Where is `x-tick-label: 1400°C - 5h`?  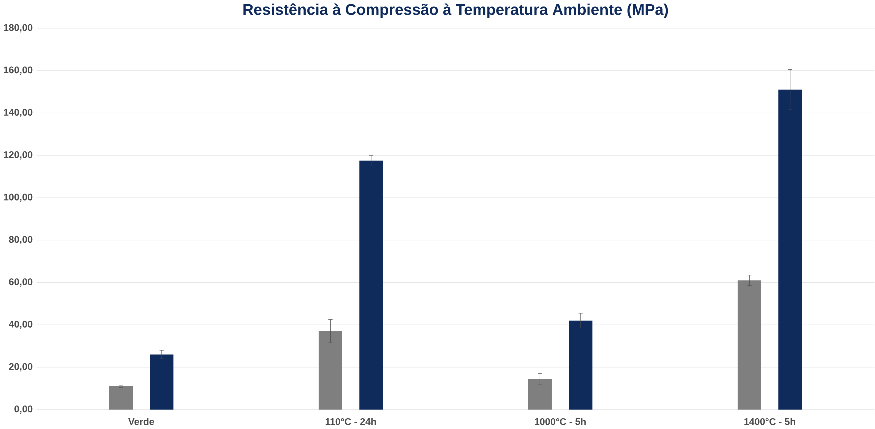
x-tick-label: 1400°C - 5h is located at coordinates (770, 422).